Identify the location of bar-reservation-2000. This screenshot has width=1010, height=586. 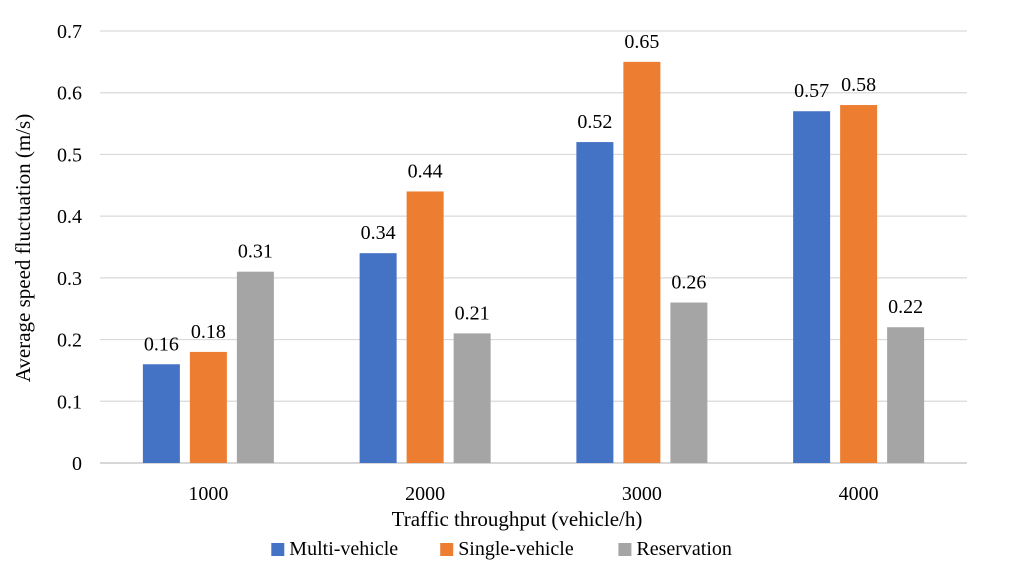
(472, 398).